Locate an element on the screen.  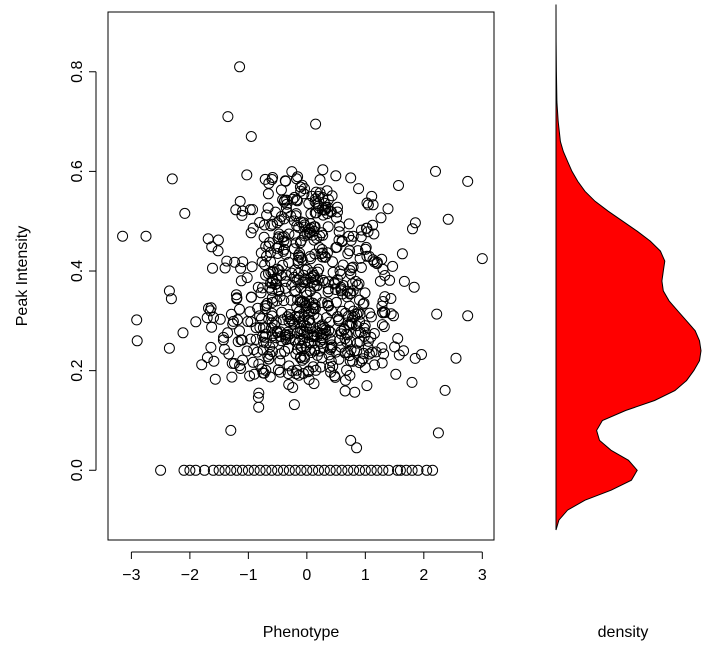
x-tick-label: −1 is located at coordinates (248, 575).